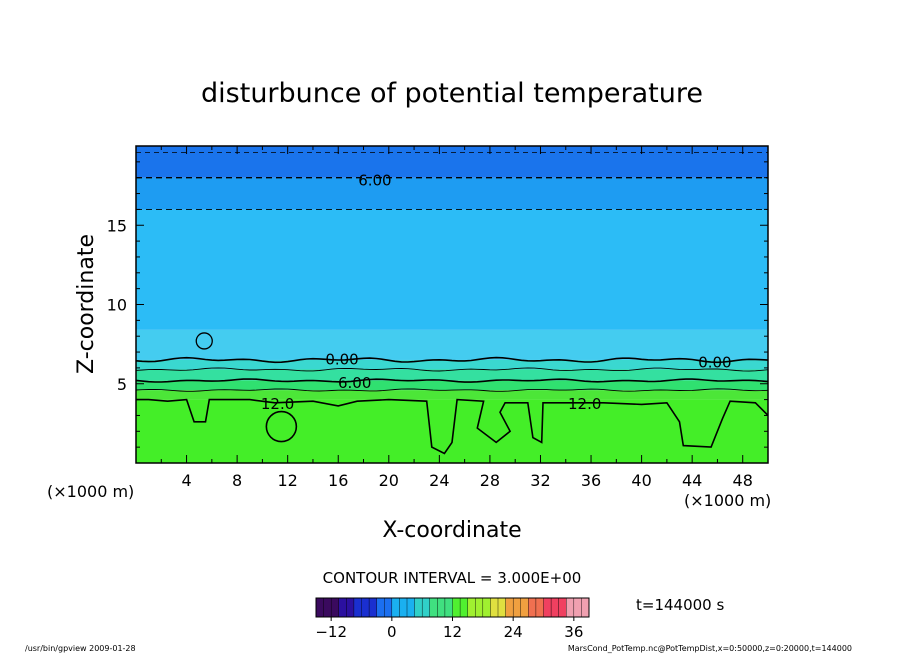 The image size is (904, 654). I want to click on contour-0-cell, so click(204, 341).